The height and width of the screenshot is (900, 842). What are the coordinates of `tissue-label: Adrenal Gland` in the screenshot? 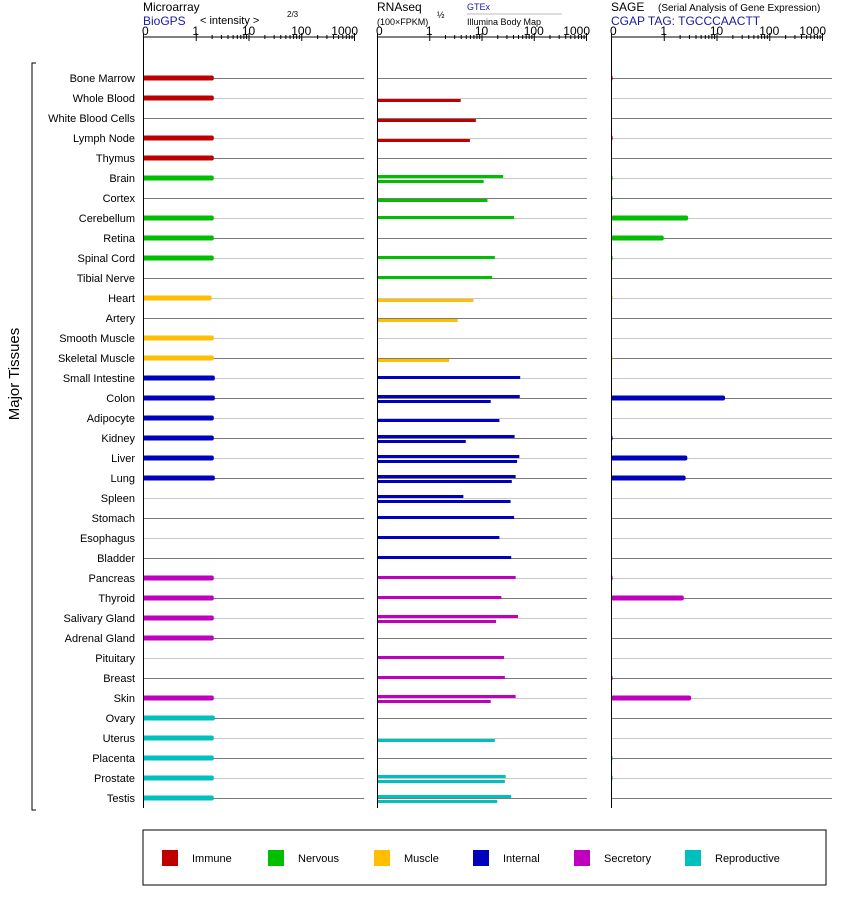 It's located at (100, 639).